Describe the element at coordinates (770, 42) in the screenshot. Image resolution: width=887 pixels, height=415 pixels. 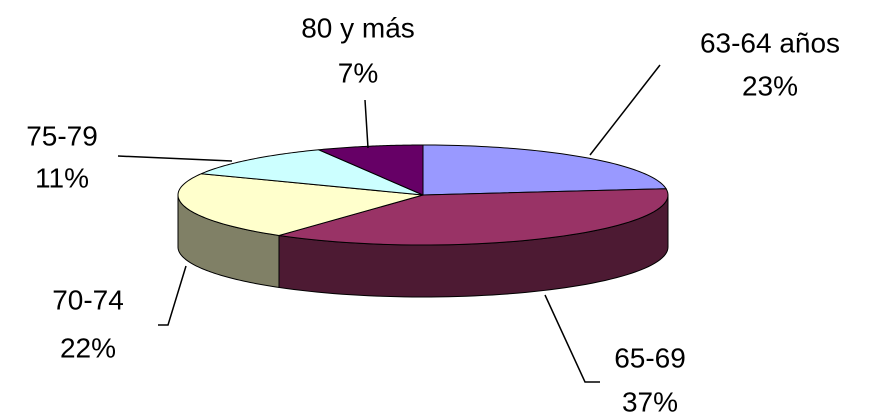
I see `slice-label: 63-64 años` at that location.